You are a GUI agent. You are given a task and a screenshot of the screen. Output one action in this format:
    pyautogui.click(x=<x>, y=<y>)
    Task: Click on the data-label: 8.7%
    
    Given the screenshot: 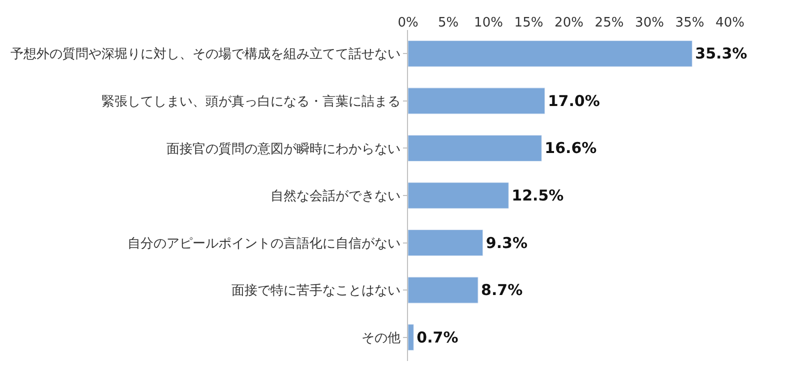 What is the action you would take?
    pyautogui.click(x=502, y=290)
    